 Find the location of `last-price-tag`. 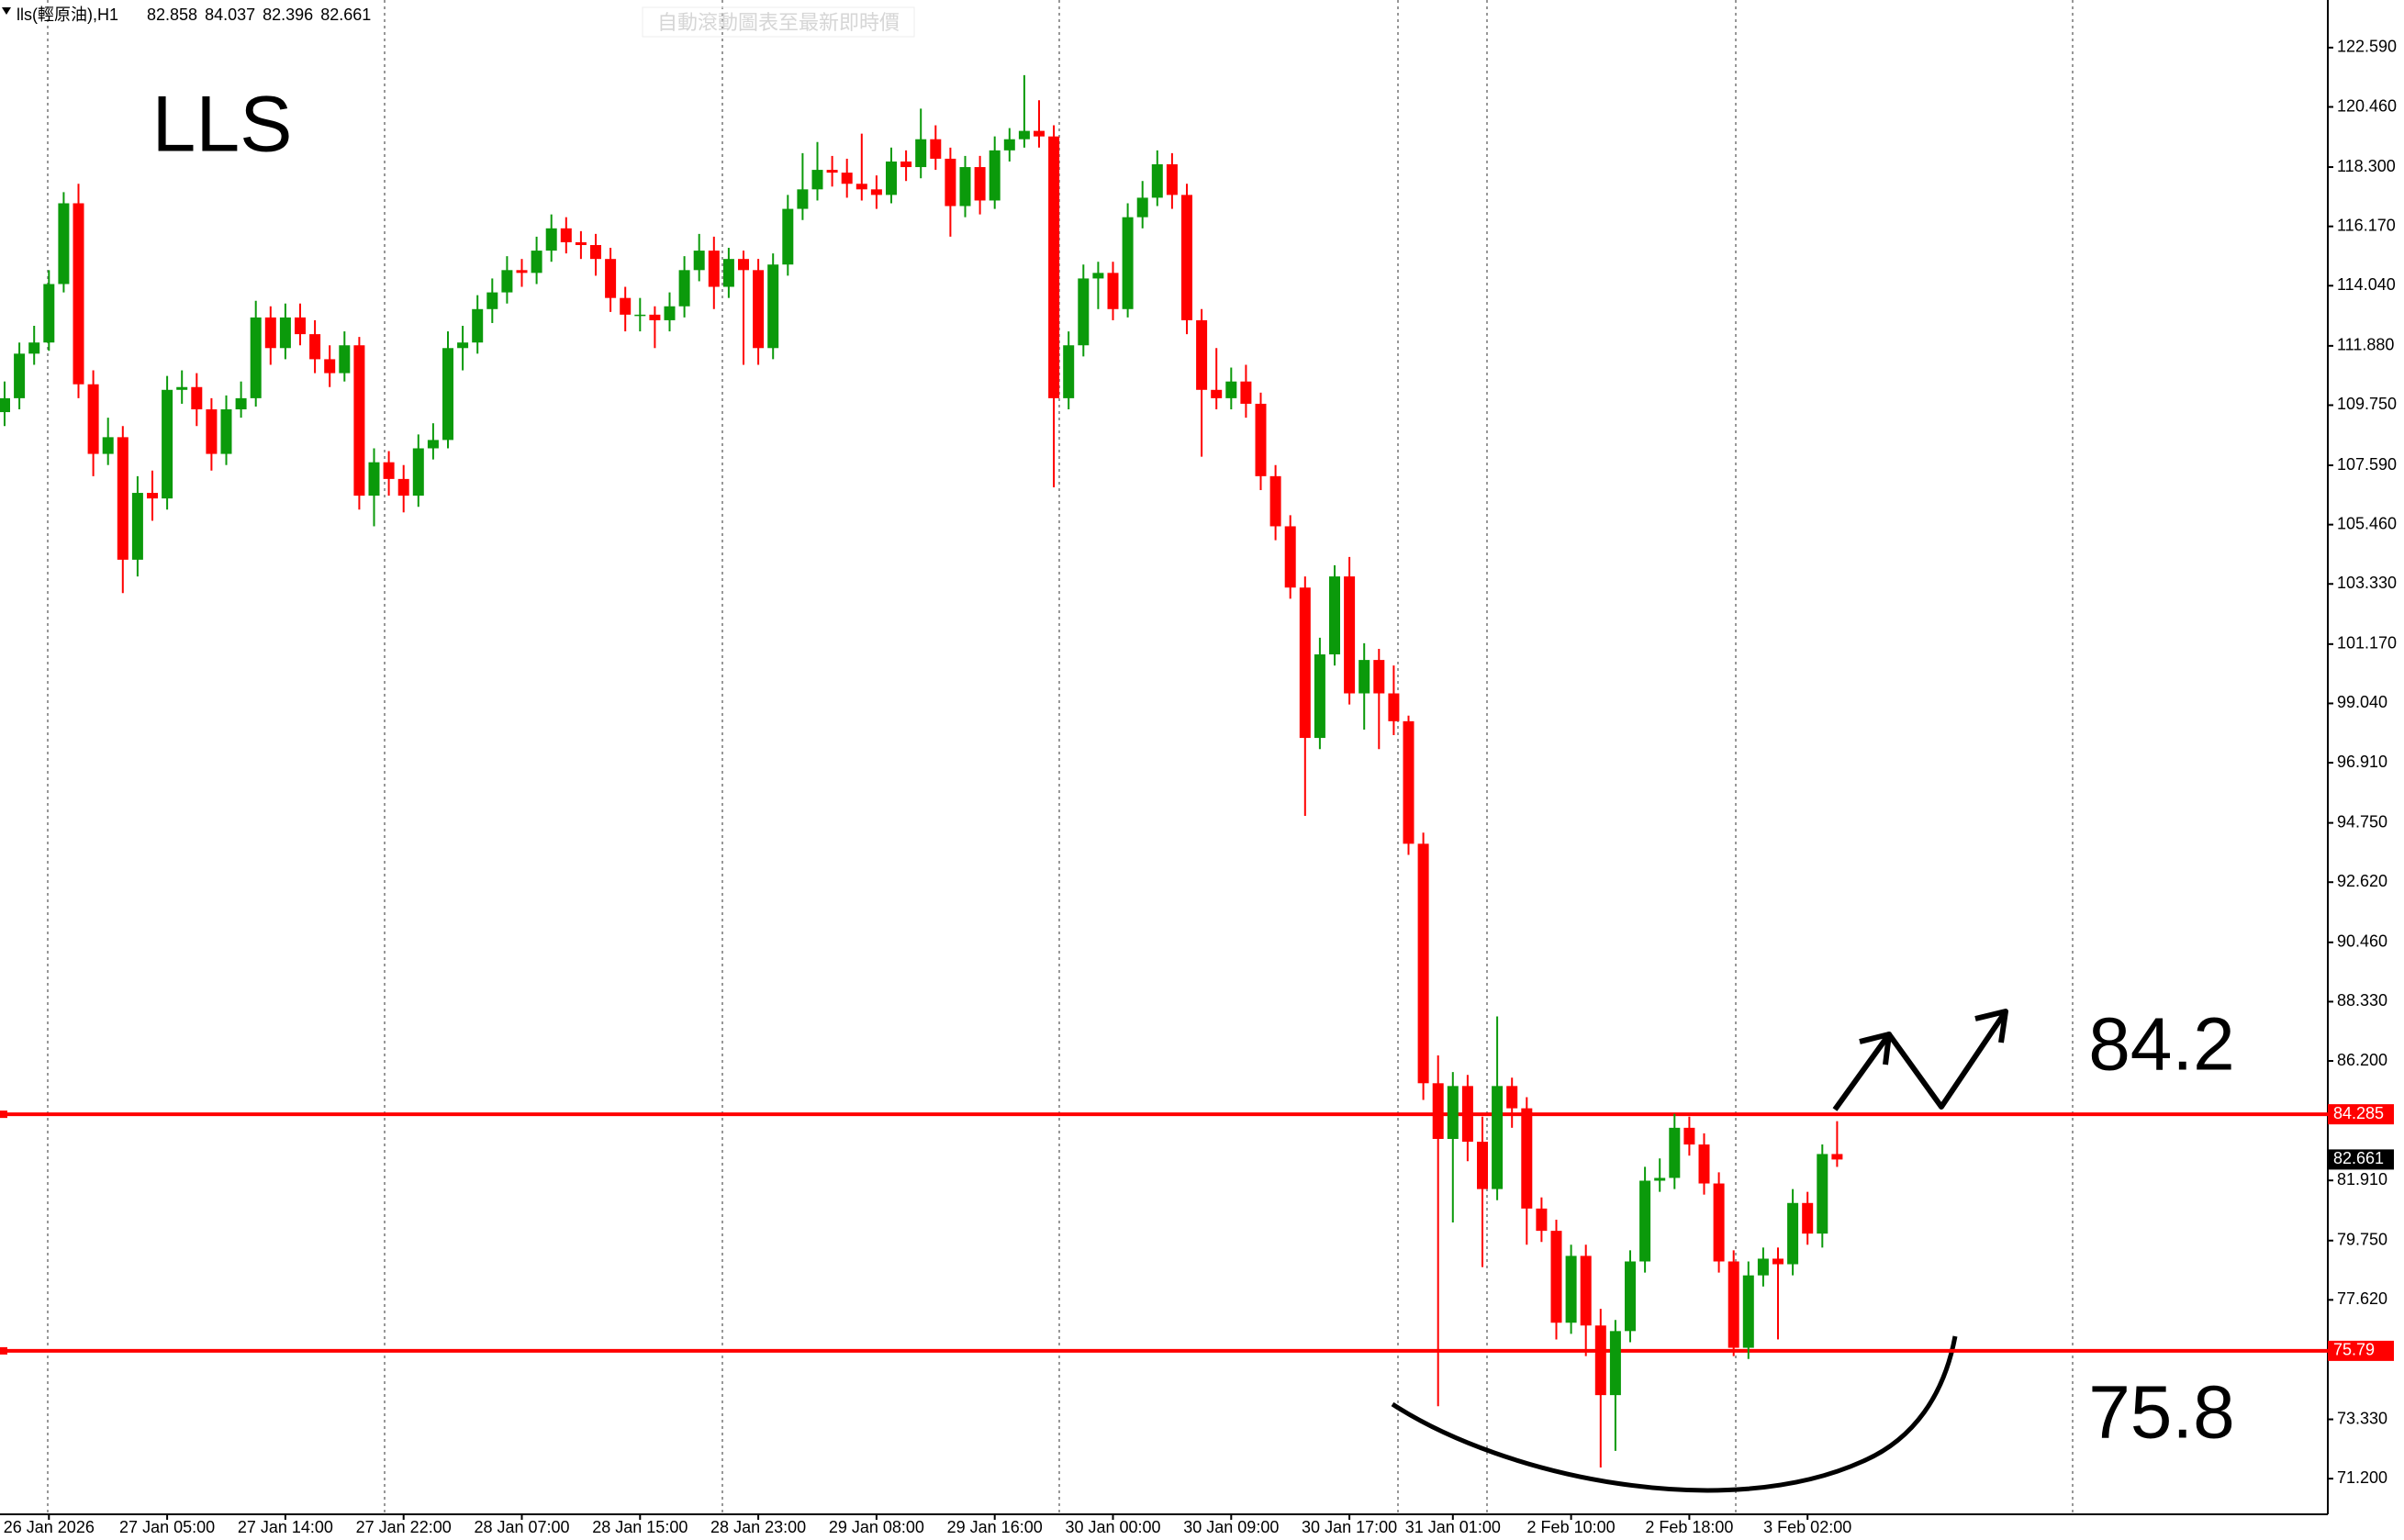

last-price-tag is located at coordinates (2361, 1159).